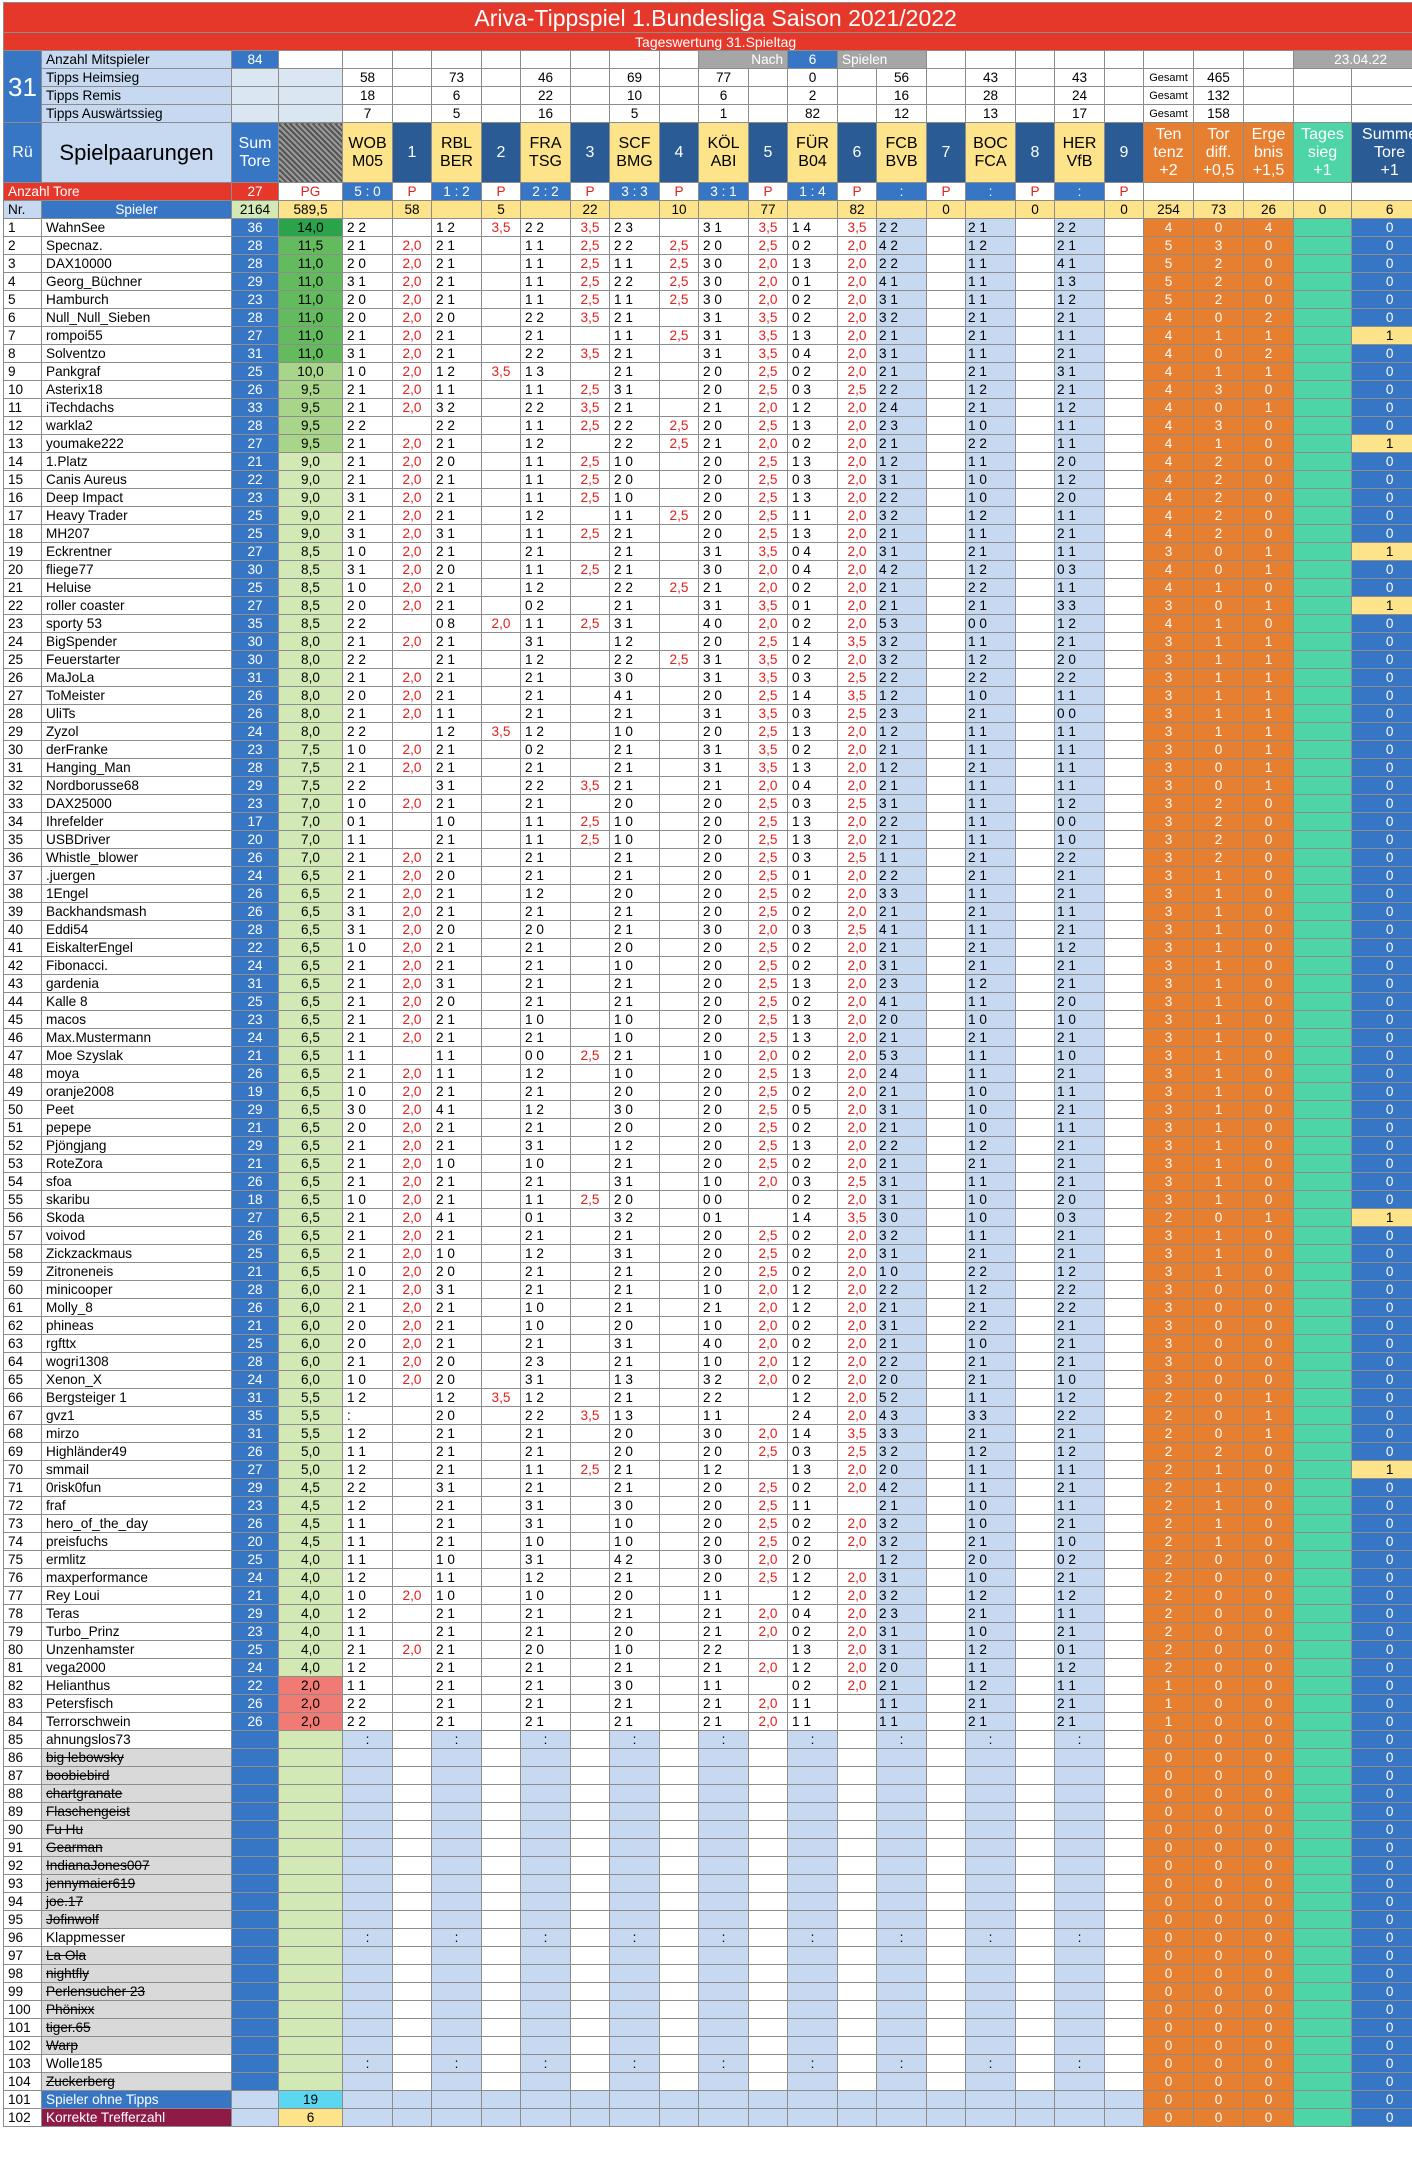 This screenshot has height=2176, width=1412. Describe the element at coordinates (22, 1001) in the screenshot. I see `player-rank: 44` at that location.